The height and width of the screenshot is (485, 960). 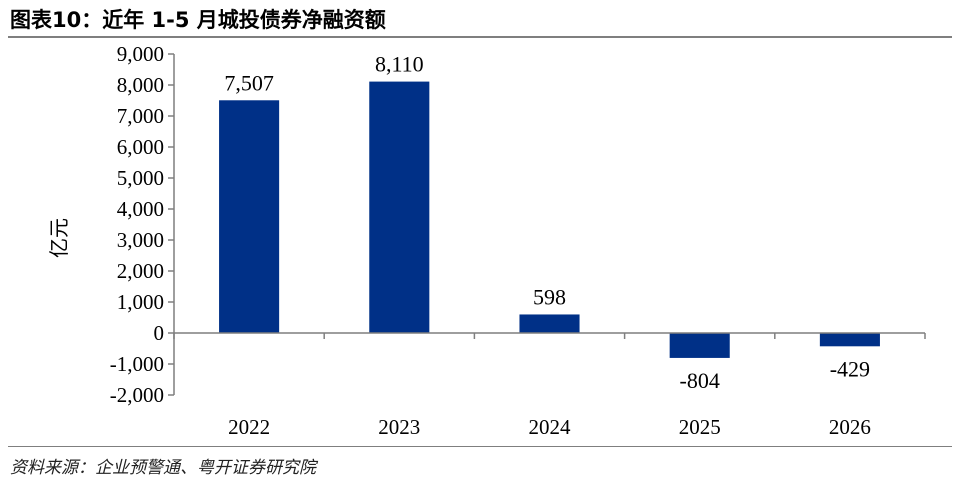 I want to click on y-tick-label: 5,000, so click(x=140, y=178).